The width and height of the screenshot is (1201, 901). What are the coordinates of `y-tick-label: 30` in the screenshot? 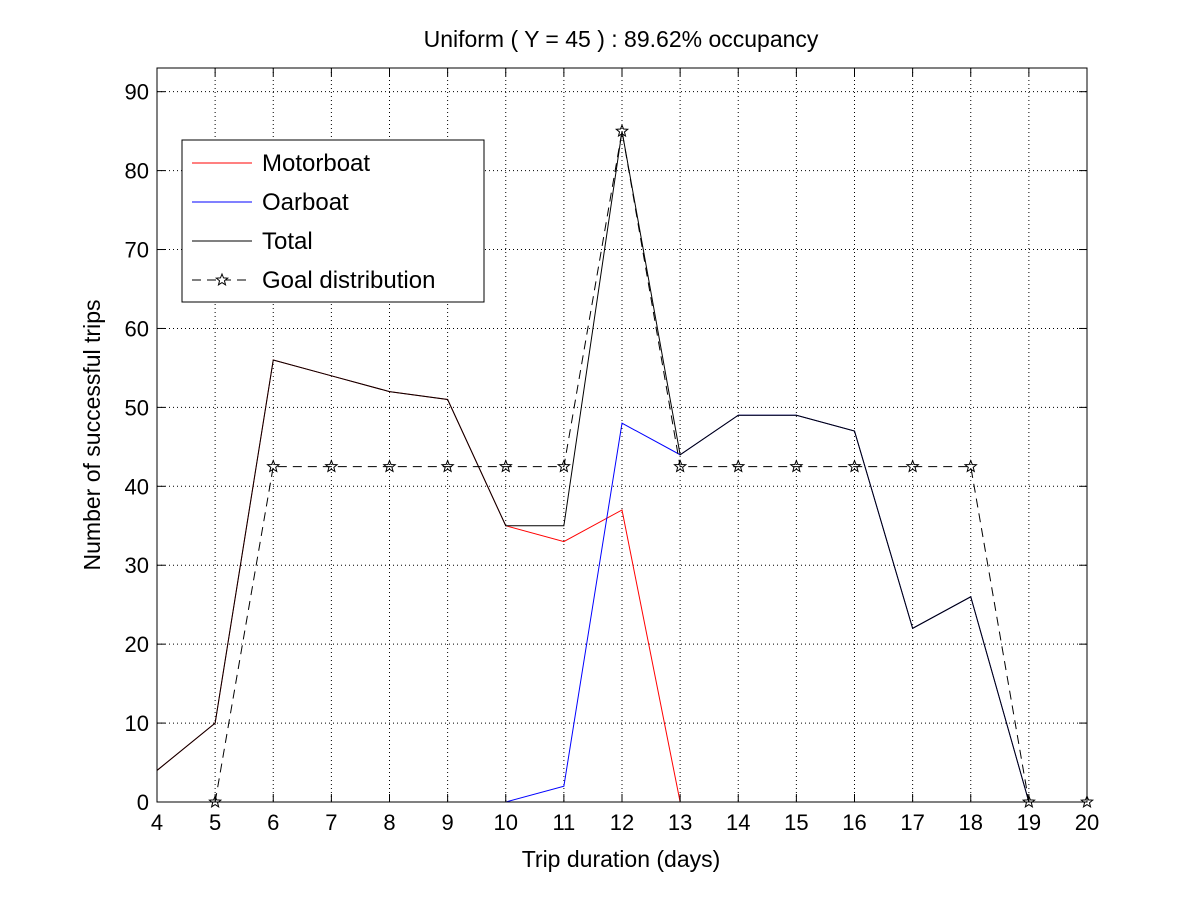 It's located at (137, 565).